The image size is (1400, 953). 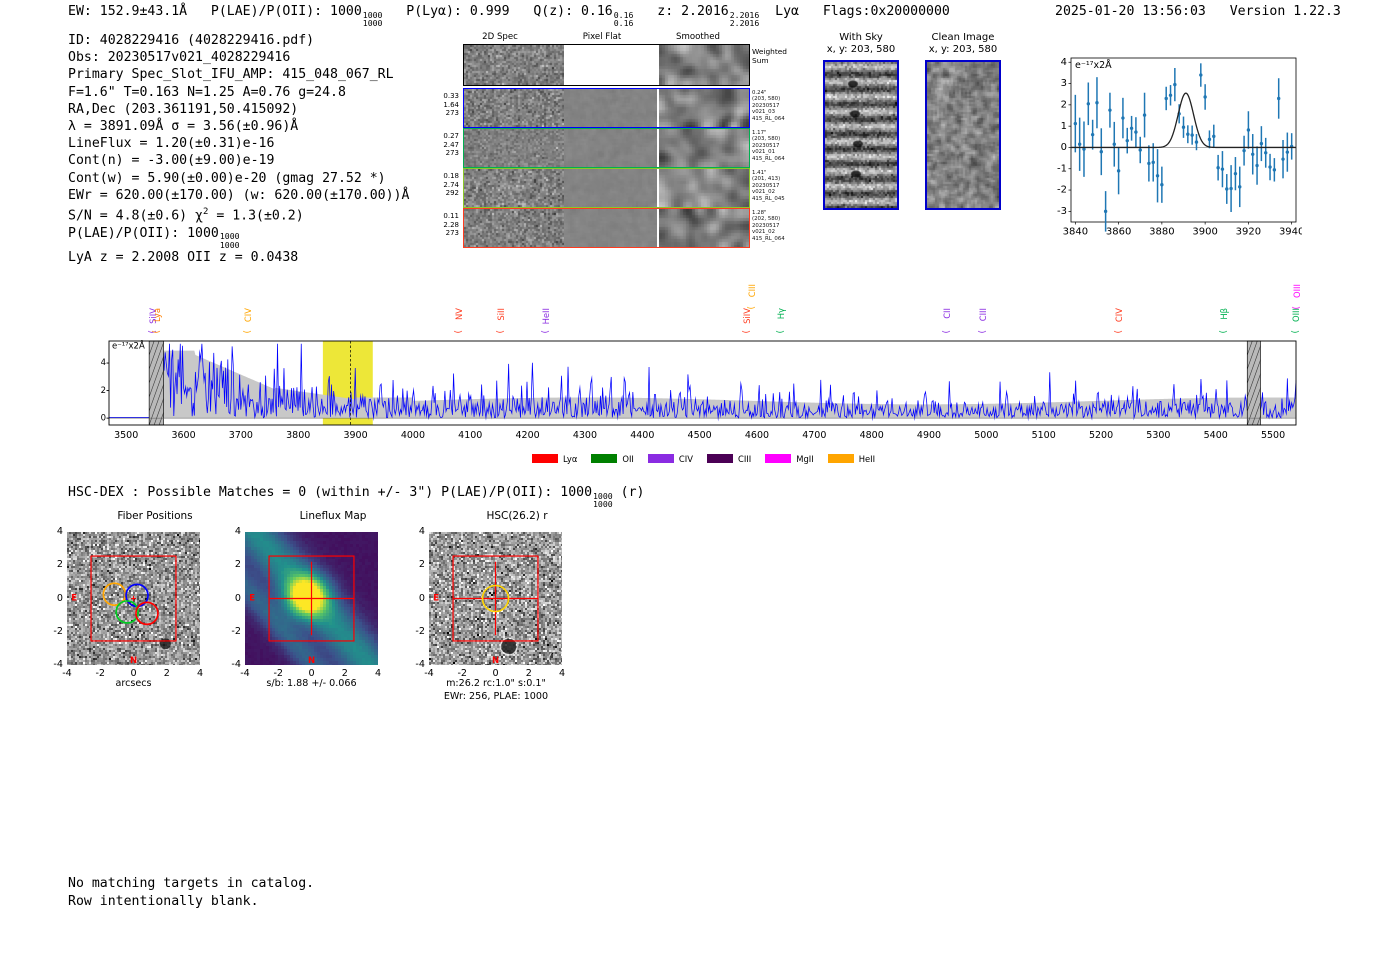 What do you see at coordinates (628, 458) in the screenshot?
I see `legend-label: OII` at bounding box center [628, 458].